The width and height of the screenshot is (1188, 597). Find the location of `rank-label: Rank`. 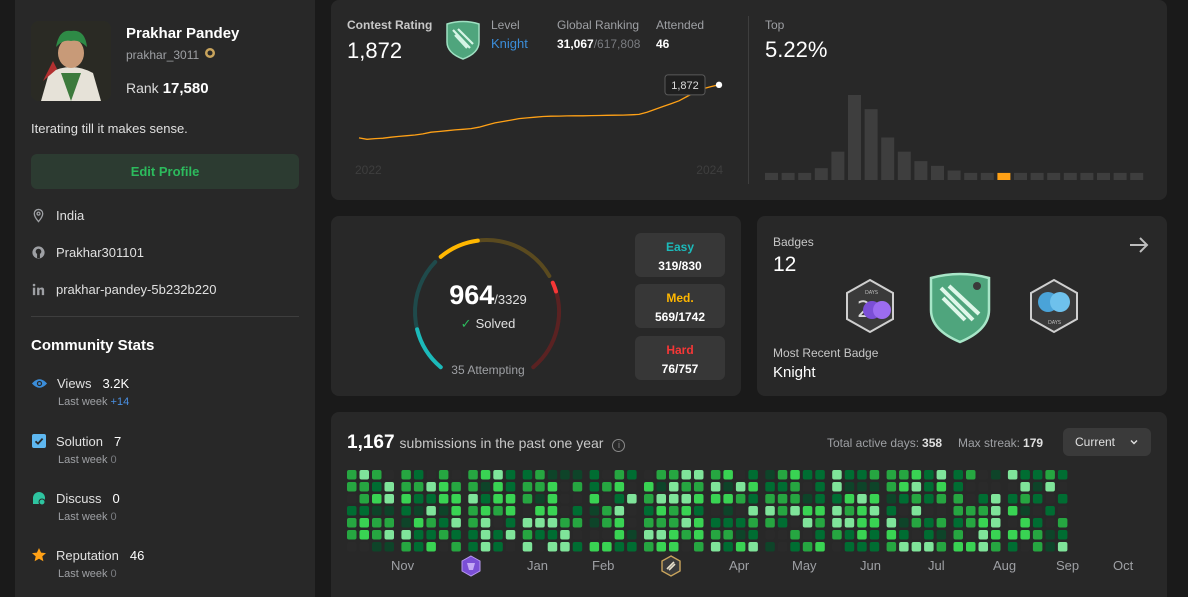

rank-label: Rank is located at coordinates (142, 88).